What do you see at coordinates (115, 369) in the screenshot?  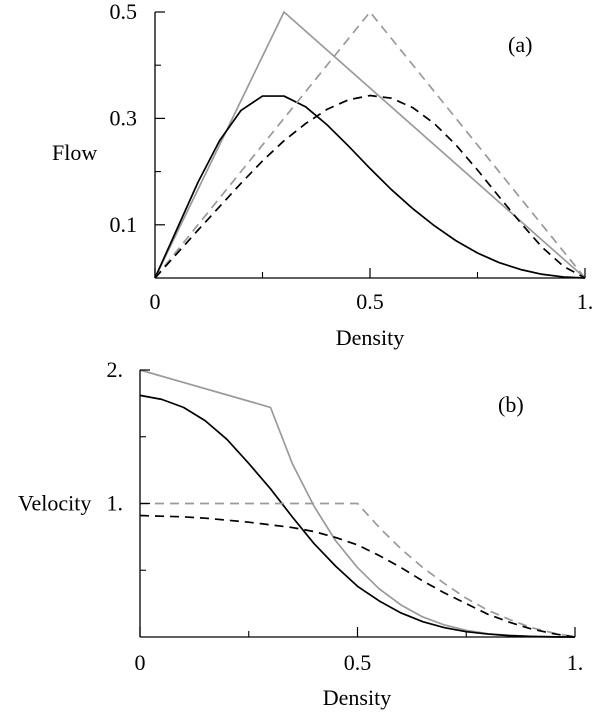 I see `y-tick-label: 2.` at bounding box center [115, 369].